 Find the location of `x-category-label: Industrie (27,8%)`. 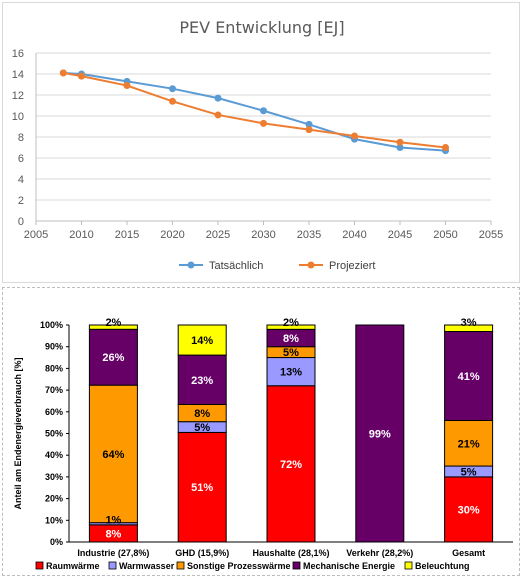

x-category-label: Industrie (27,8%) is located at coordinates (113, 553).